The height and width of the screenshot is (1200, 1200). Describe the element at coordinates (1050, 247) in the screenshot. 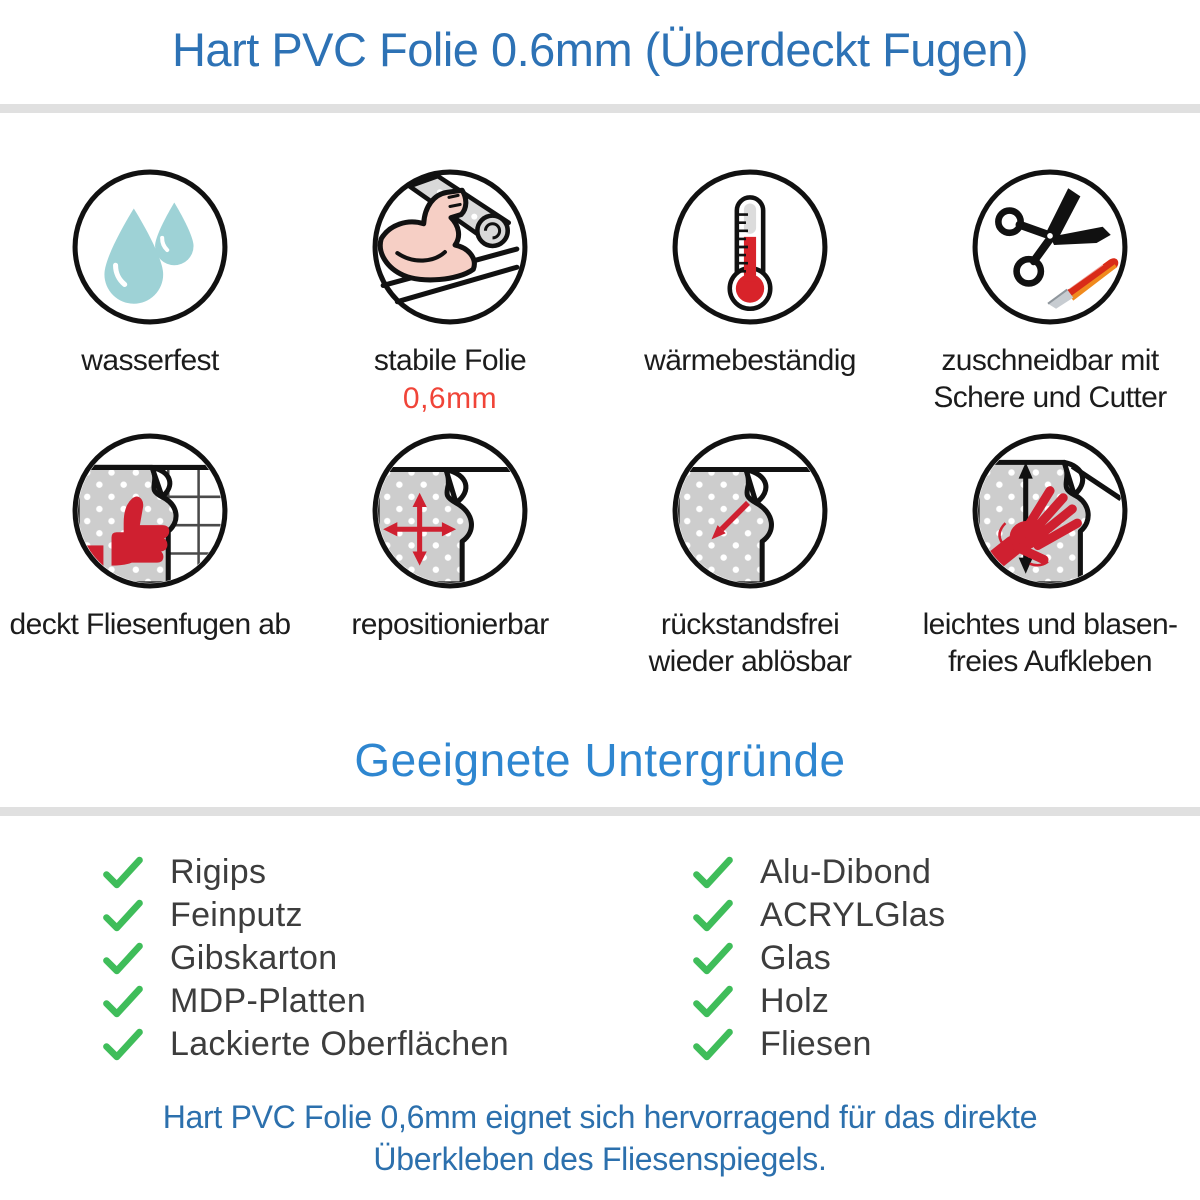

I see `scissors-and-cutter-icon` at that location.